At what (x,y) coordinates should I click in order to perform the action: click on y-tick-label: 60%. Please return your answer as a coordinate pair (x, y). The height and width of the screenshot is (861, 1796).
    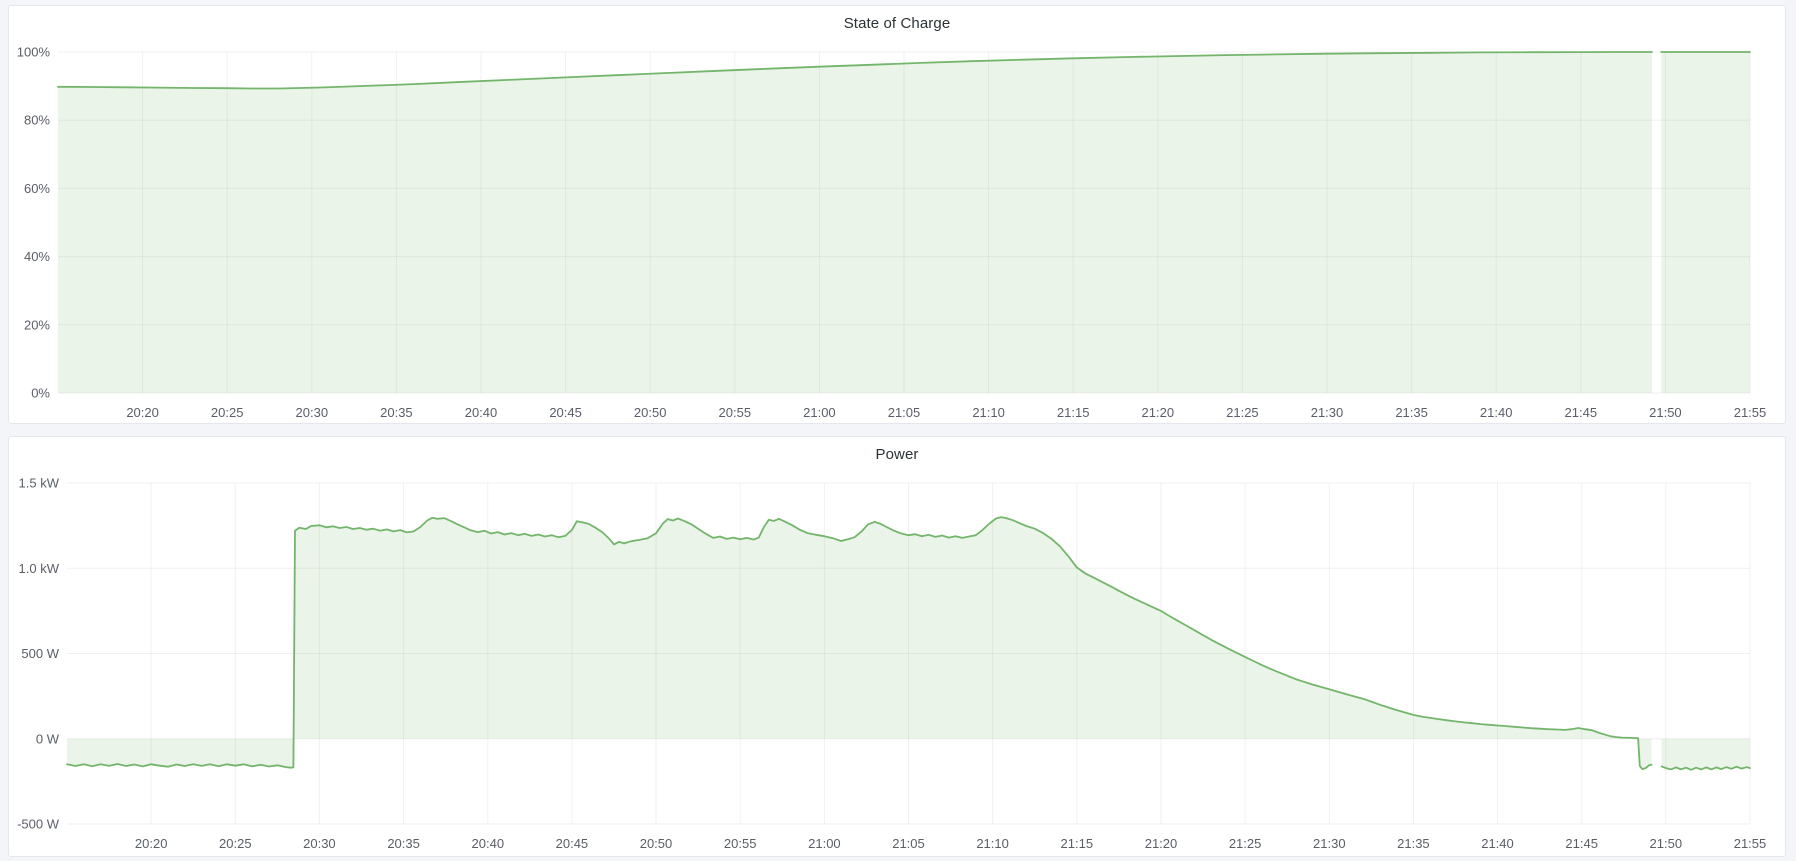
    Looking at the image, I should click on (37, 188).